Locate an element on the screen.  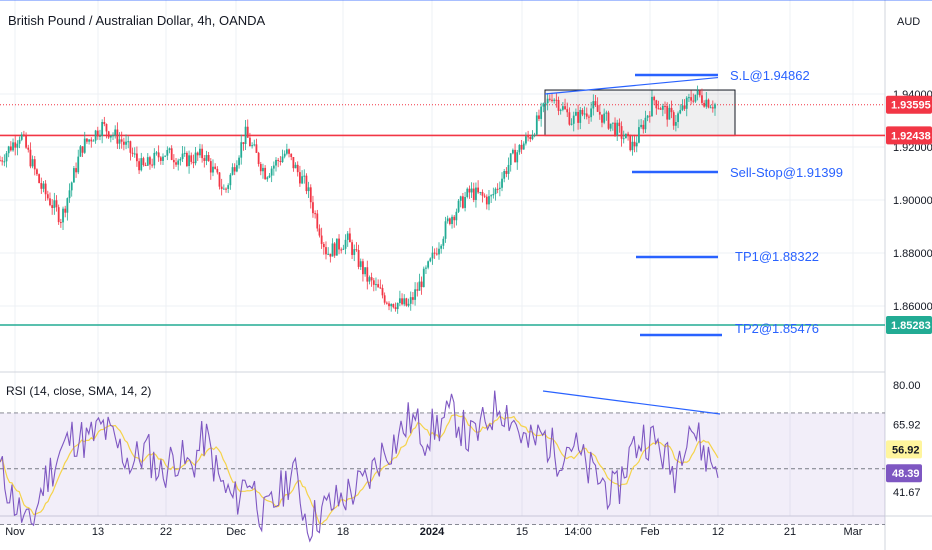
time-label: 18 is located at coordinates (343, 532).